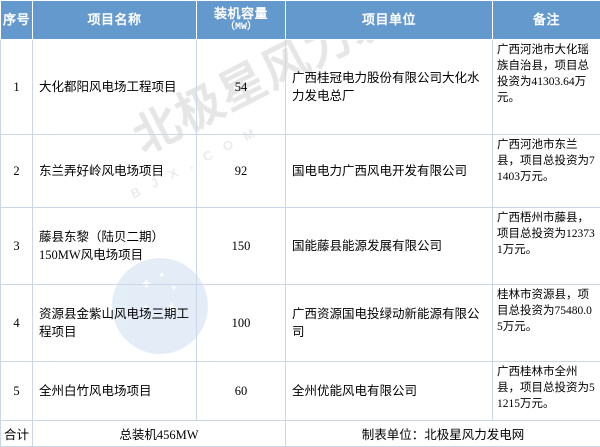  Describe the element at coordinates (389, 87) in the screenshot. I see `cell-project-unit: 广西桂冠电力股份有限公司大化水力发电总厂` at that location.